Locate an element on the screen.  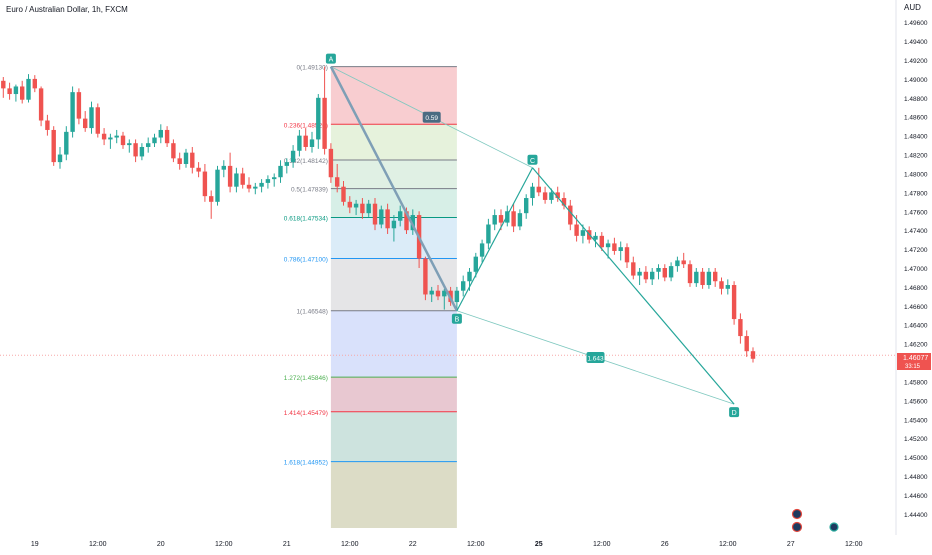
pattern-ratio-label: 1.643 is located at coordinates (595, 358).